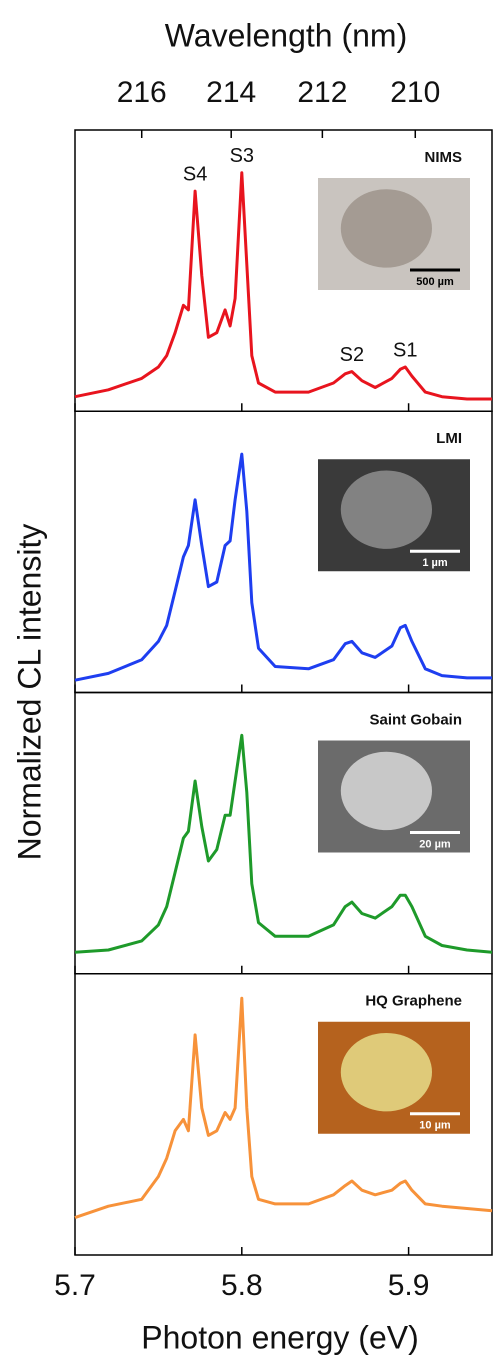 The image size is (494, 1370). I want to click on x2-tick-label: 214, so click(231, 92).